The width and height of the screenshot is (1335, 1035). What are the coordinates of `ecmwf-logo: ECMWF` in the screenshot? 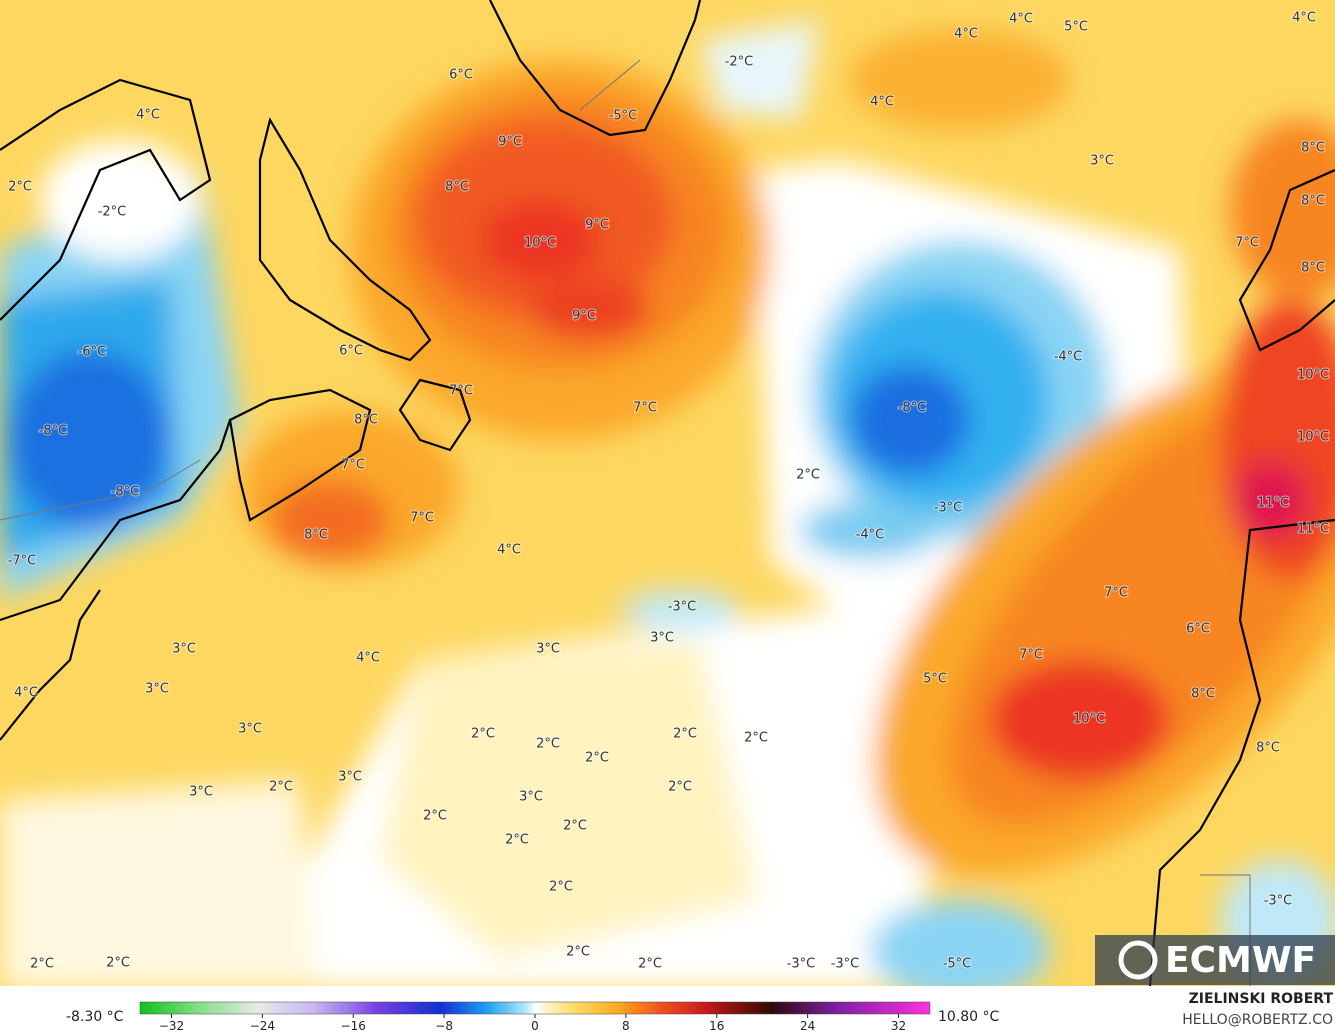 It's located at (1215, 960).